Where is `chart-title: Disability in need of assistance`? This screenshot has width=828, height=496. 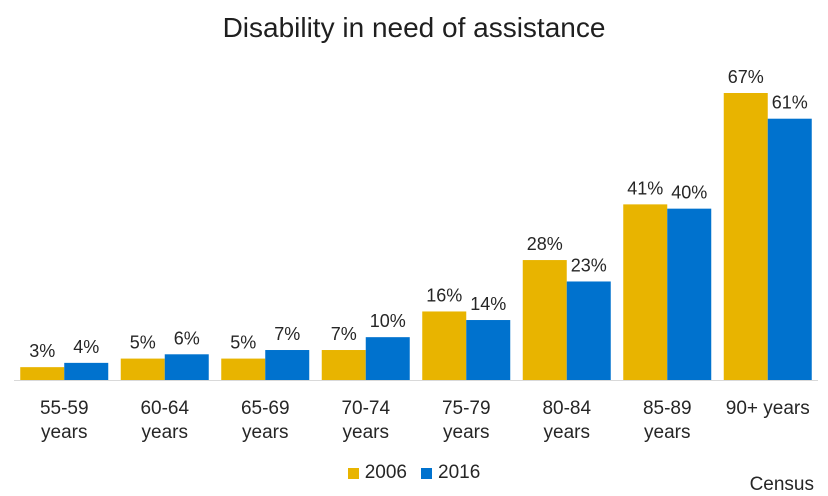
chart-title: Disability in need of assistance is located at coordinates (414, 27).